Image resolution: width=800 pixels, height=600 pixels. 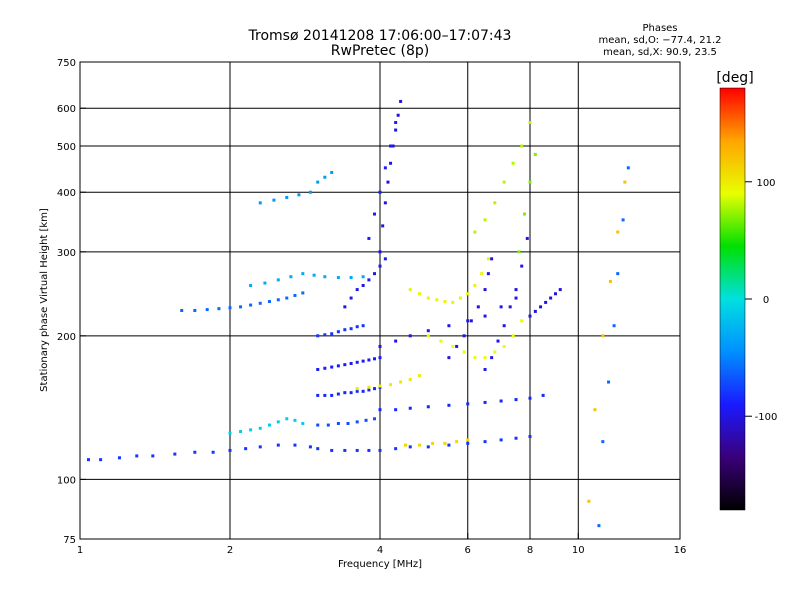 I want to click on x-axis-label: Frequency [MHz], so click(x=380, y=564).